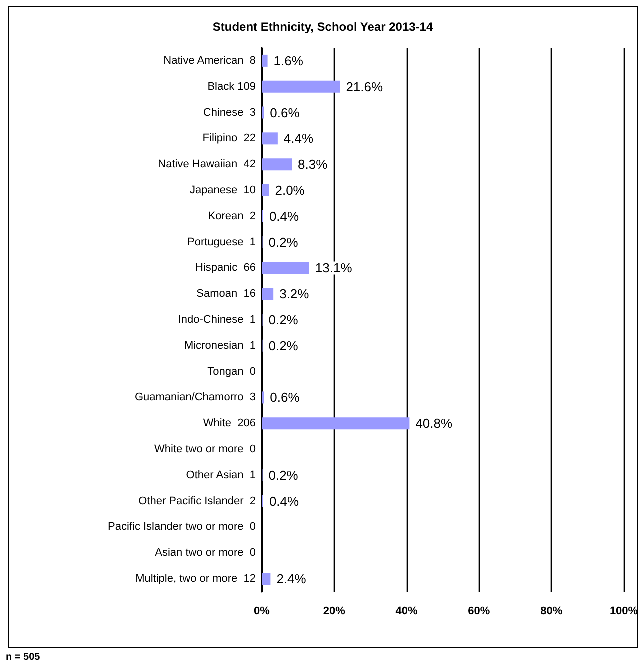  What do you see at coordinates (229, 112) in the screenshot?
I see `y-tick-label: Chinese 3` at bounding box center [229, 112].